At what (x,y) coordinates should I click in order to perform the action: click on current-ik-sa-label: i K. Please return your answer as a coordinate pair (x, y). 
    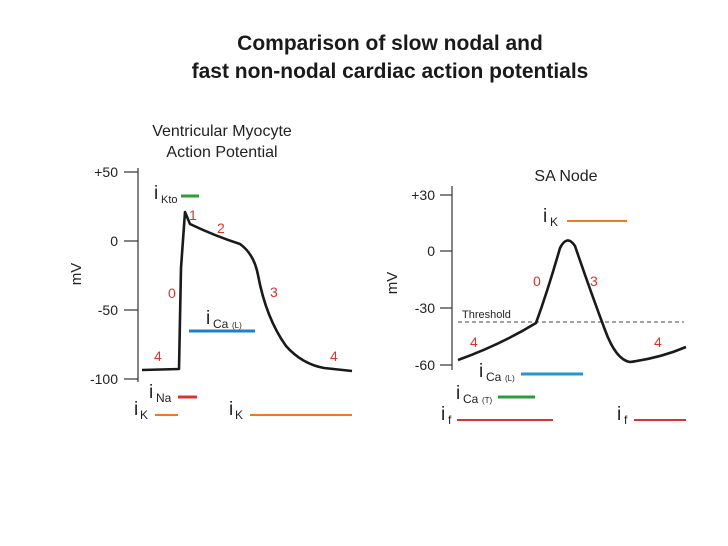
    Looking at the image, I should click on (585, 217).